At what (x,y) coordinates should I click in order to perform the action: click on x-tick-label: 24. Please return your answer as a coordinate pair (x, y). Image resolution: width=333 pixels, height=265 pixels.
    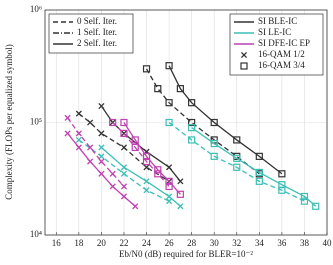
    Looking at the image, I should click on (147, 243).